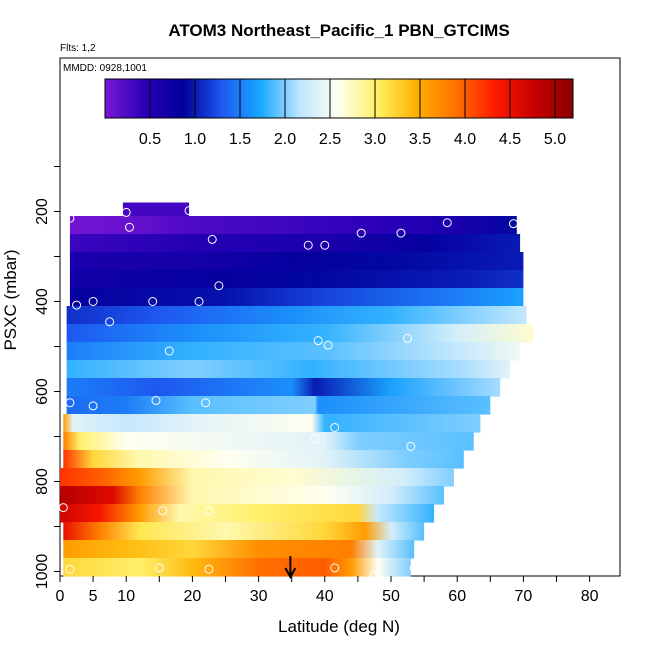 This screenshot has height=650, width=650. What do you see at coordinates (240, 139) in the screenshot?
I see `colorbar-tick-label: 1.5` at bounding box center [240, 139].